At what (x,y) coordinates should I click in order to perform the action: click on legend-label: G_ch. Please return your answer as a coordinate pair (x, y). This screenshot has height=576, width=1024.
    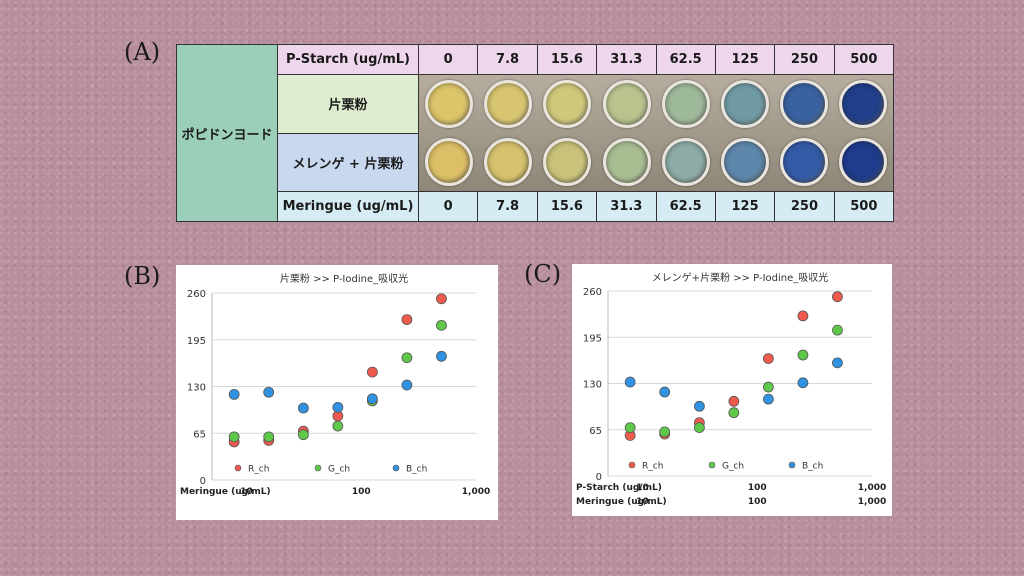
    Looking at the image, I should click on (733, 467).